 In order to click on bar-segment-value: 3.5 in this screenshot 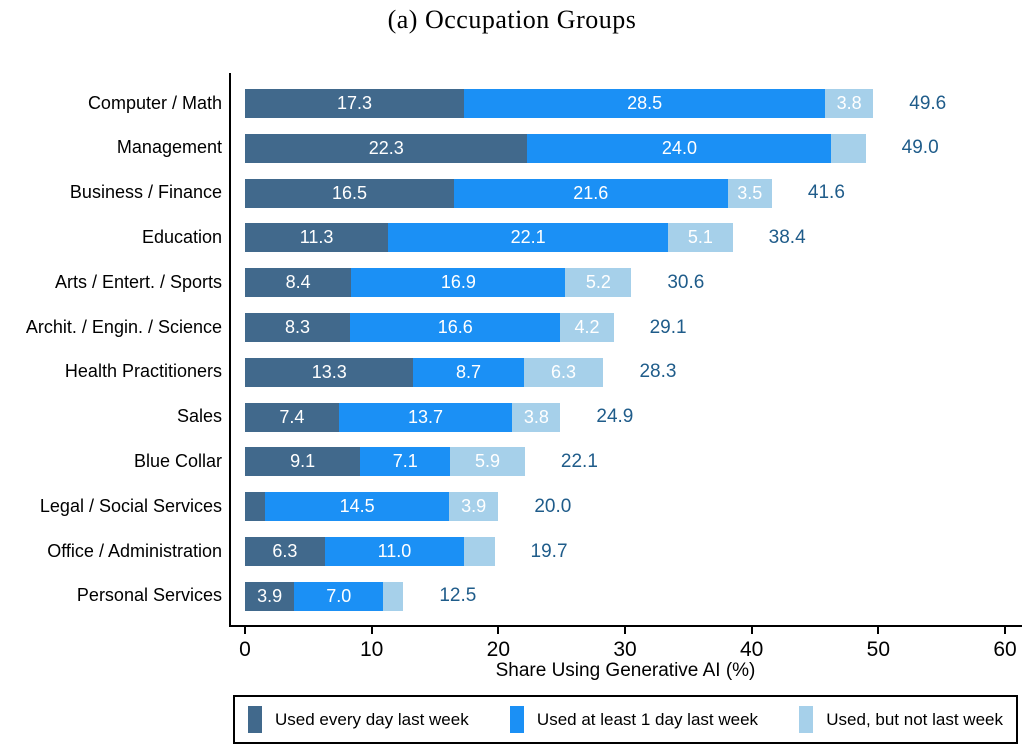, I will do `click(750, 192)`.